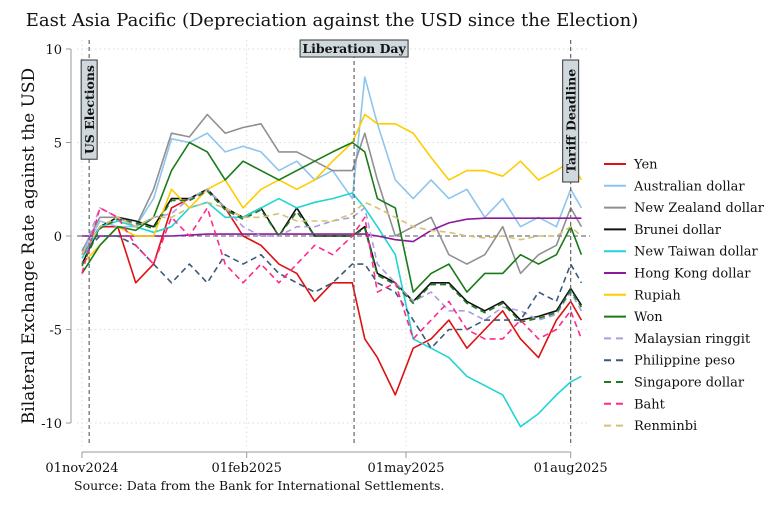 This screenshot has width=768, height=505. I want to click on series-line-hong-kong-dollar, so click(332, 230).